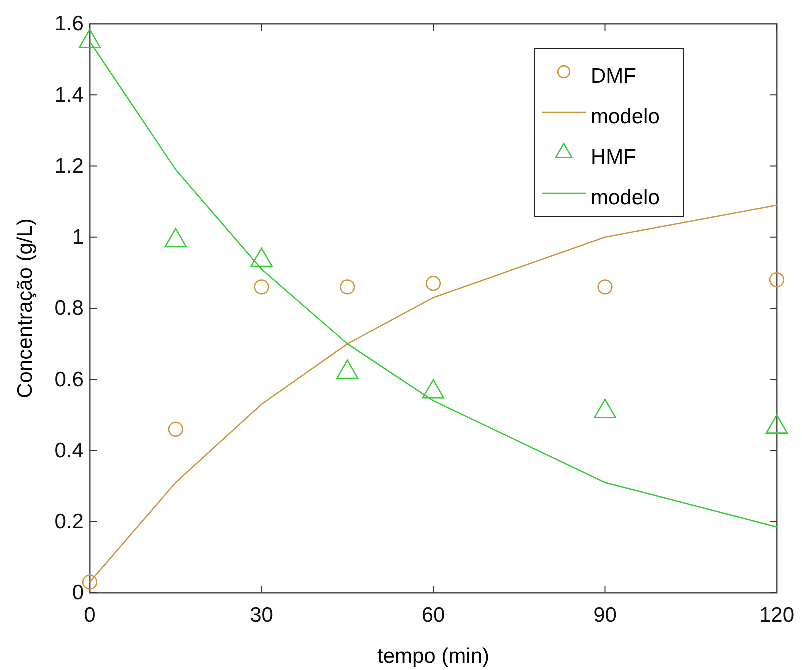 This screenshot has width=802, height=670. What do you see at coordinates (78, 593) in the screenshot?
I see `y-tick-label: 0` at bounding box center [78, 593].